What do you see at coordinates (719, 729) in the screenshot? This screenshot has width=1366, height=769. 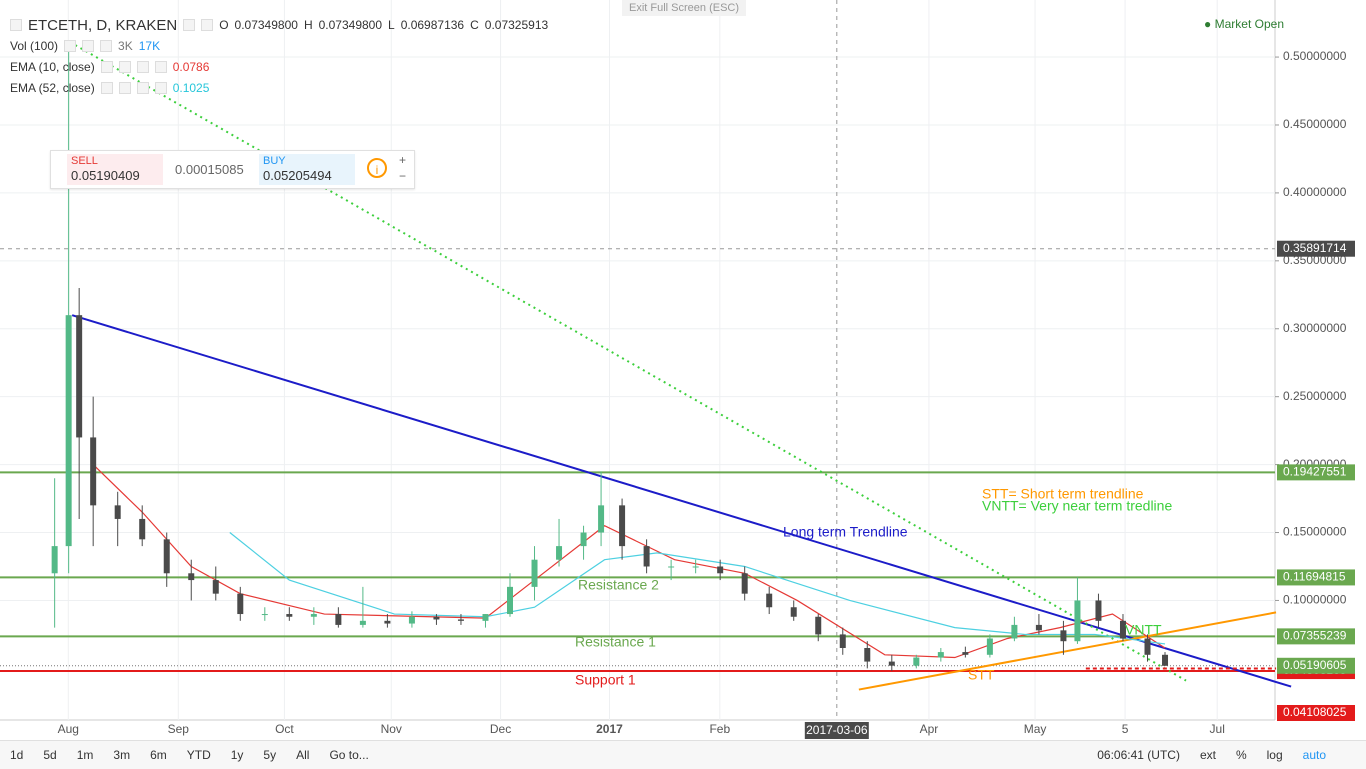 I see `x-tick-label: Feb` at bounding box center [719, 729].